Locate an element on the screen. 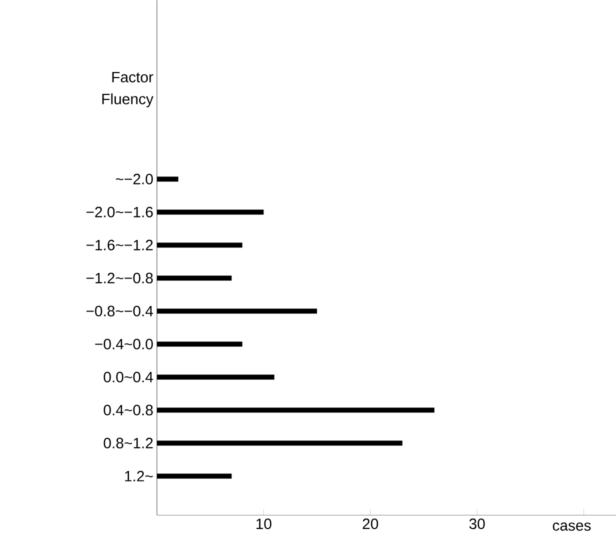 Image resolution: width=616 pixels, height=544 pixels. x-tick-label: 30 is located at coordinates (477, 524).